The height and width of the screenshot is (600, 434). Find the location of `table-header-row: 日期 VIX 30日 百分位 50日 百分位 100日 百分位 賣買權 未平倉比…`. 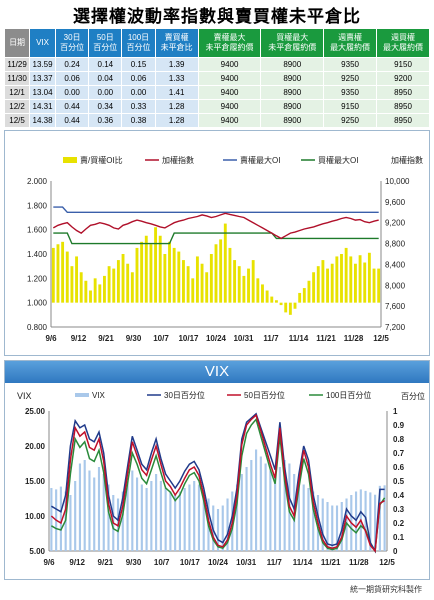

table-header-row: 日期 VIX 30日 百分位 50日 百分位 100日 百分位 賣買權 未平倉比… is located at coordinates (216, 43).